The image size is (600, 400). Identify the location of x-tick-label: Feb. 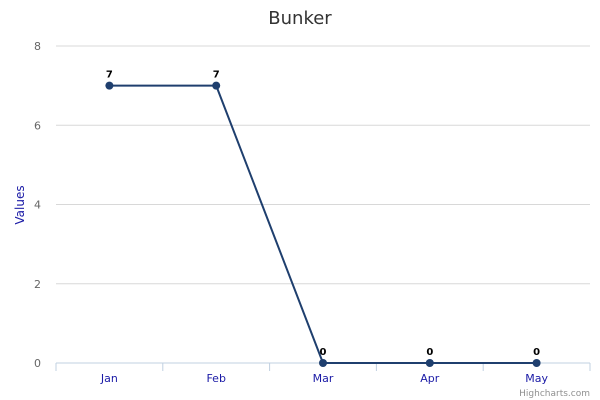
(215, 378).